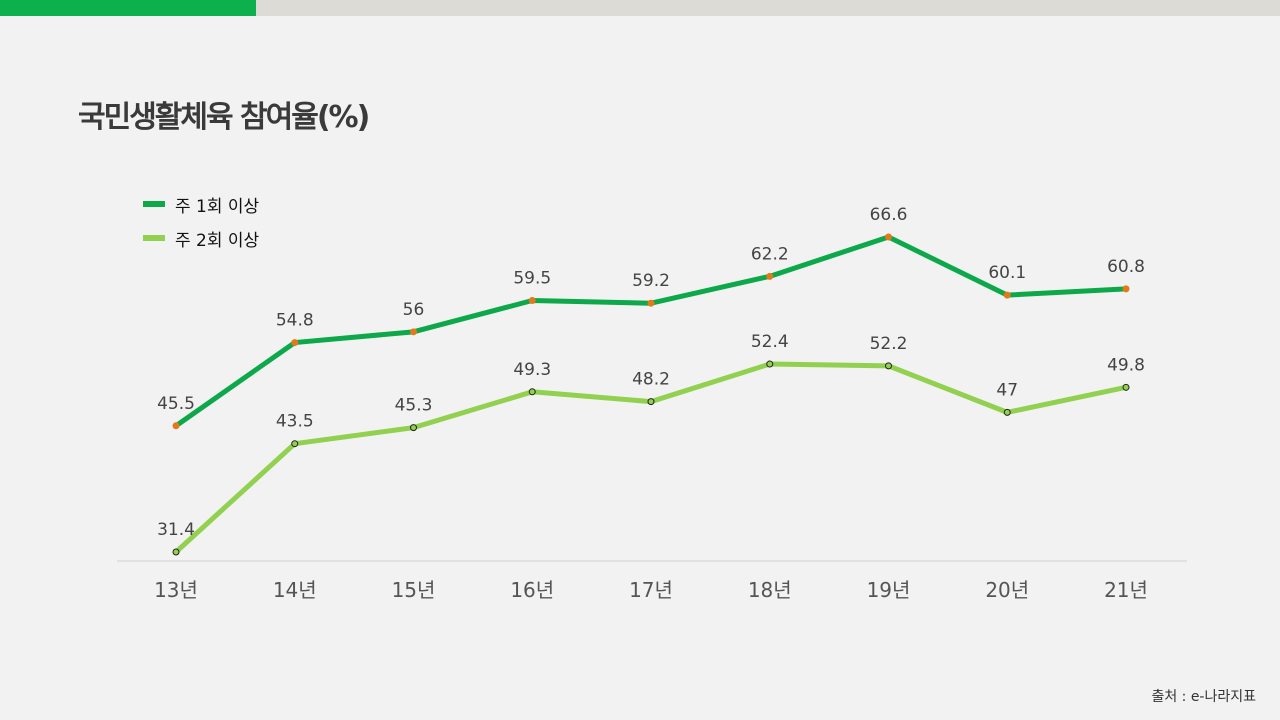 Image resolution: width=1280 pixels, height=720 pixels. Describe the element at coordinates (640, 8) in the screenshot. I see `top-bar` at that location.